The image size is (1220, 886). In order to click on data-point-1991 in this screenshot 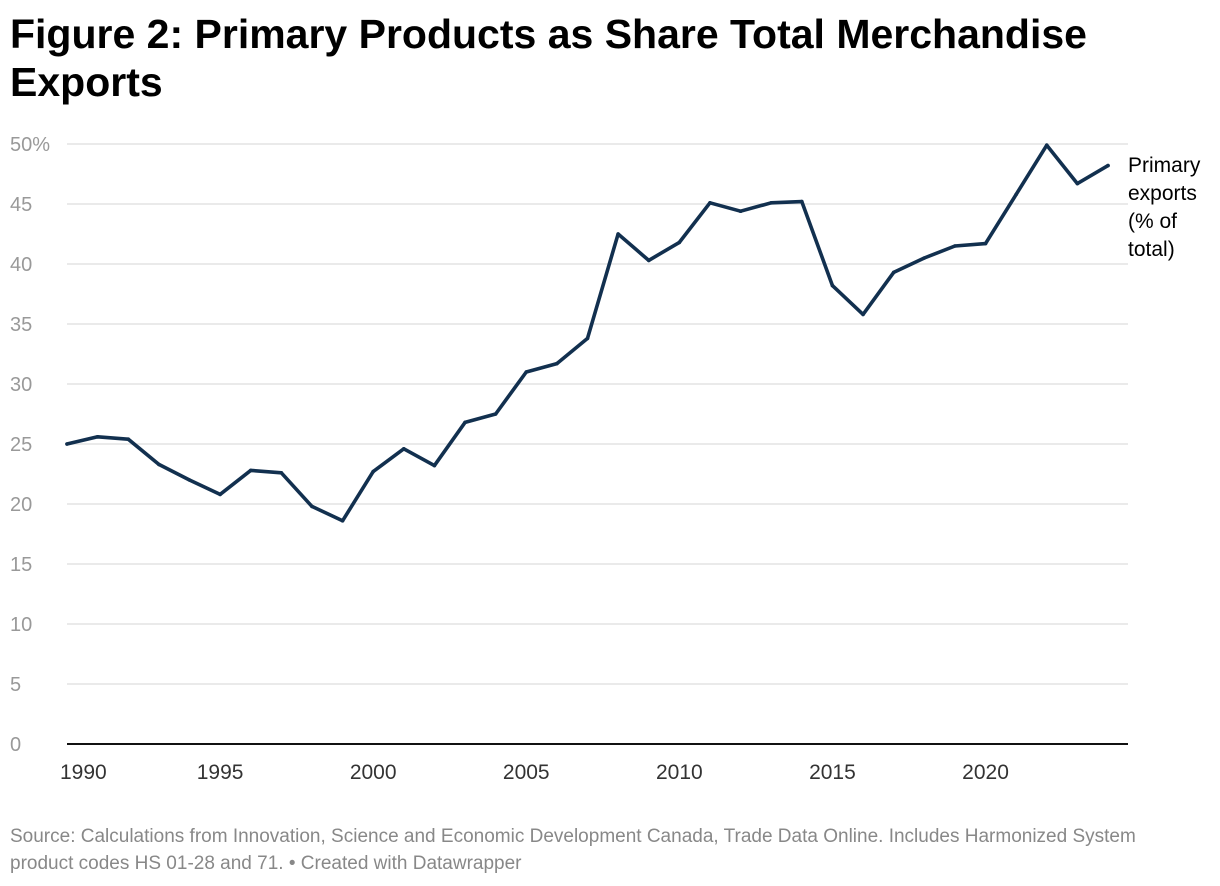, I will do `click(97, 437)`.